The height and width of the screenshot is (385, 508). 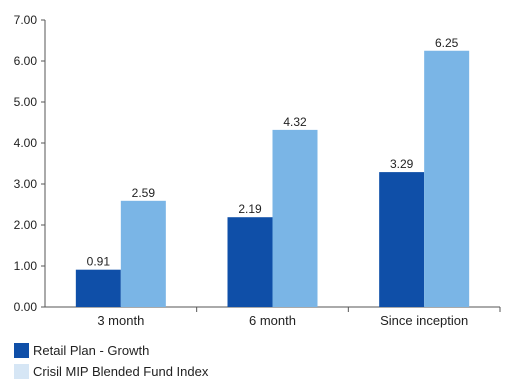 I want to click on legend-item-retail-plan-growth: Retail Plan - Growth, so click(x=111, y=350).